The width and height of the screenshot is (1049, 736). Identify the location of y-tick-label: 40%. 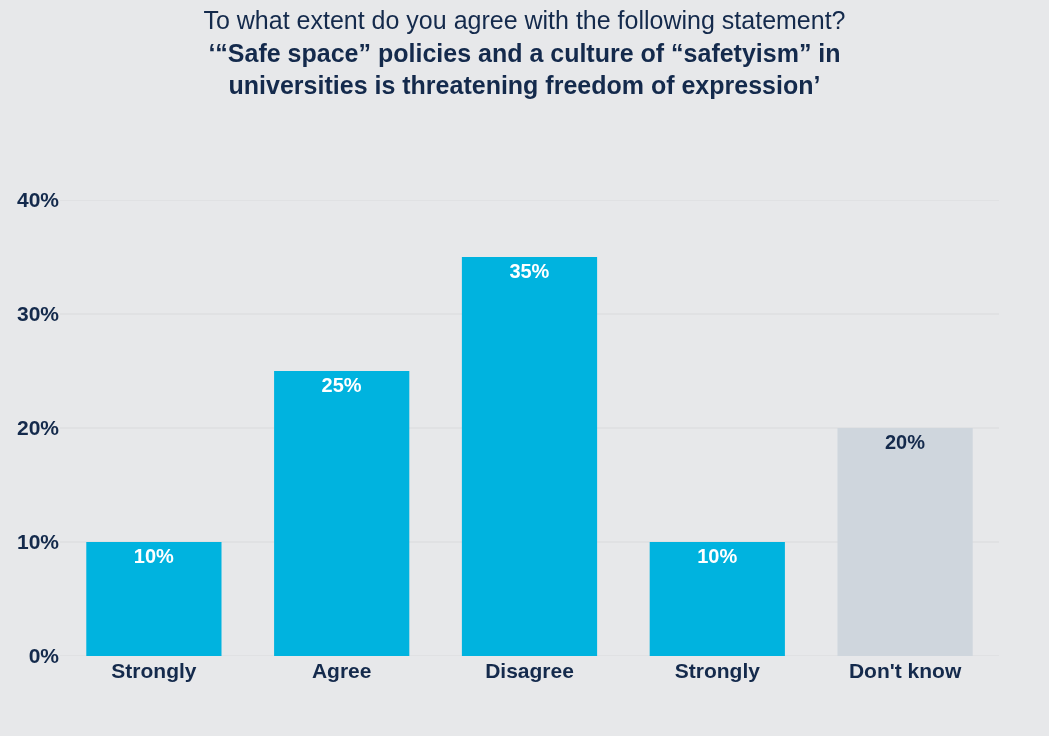
(38, 200).